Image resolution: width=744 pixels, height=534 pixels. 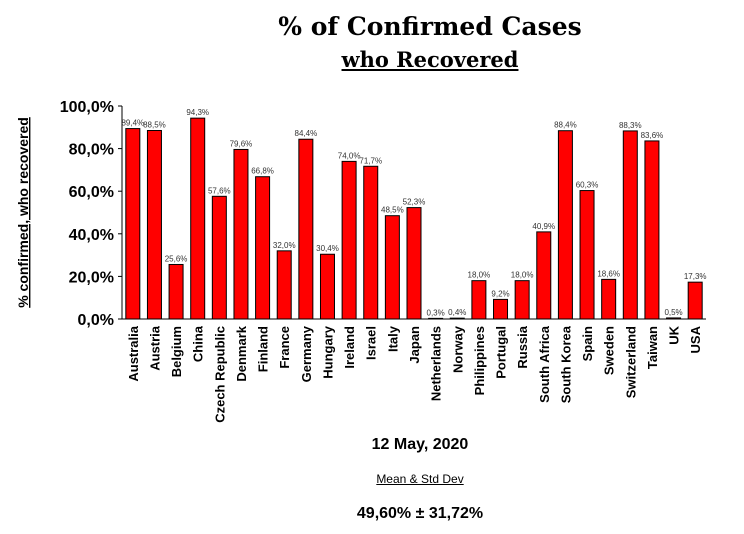 I want to click on data-label: 71,7%, so click(x=370, y=160).